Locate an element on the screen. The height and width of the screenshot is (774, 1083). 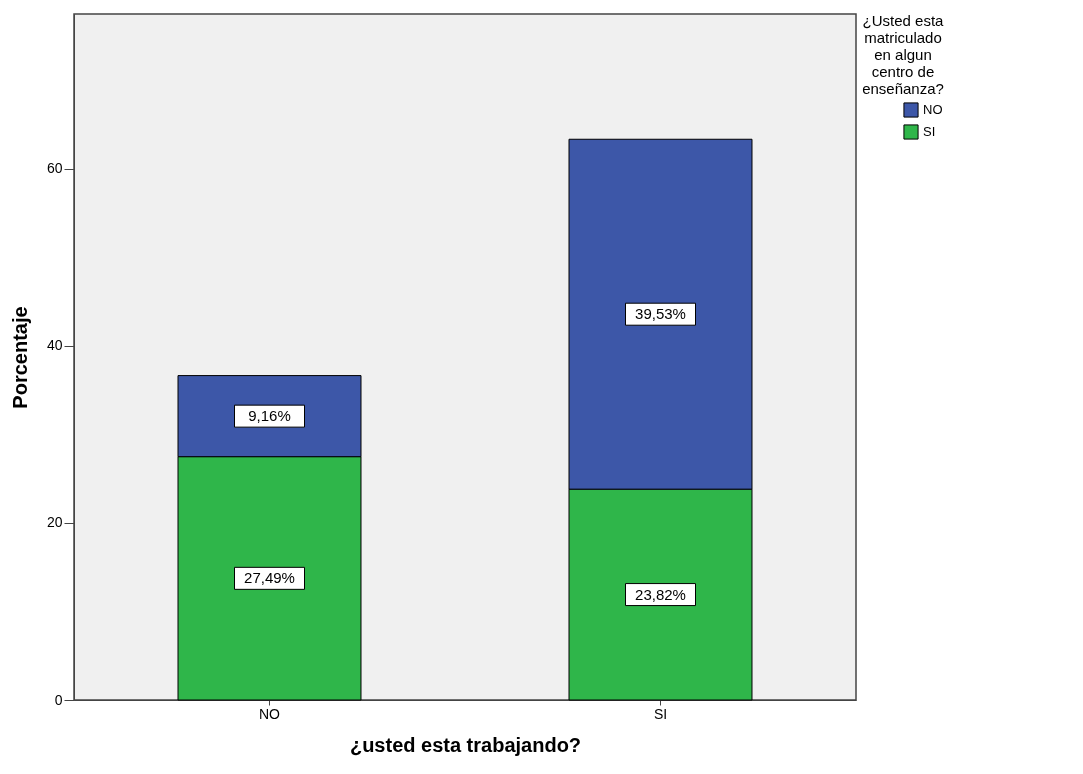
x-axis-title: ¿usted esta trabajando? is located at coordinates (465, 744).